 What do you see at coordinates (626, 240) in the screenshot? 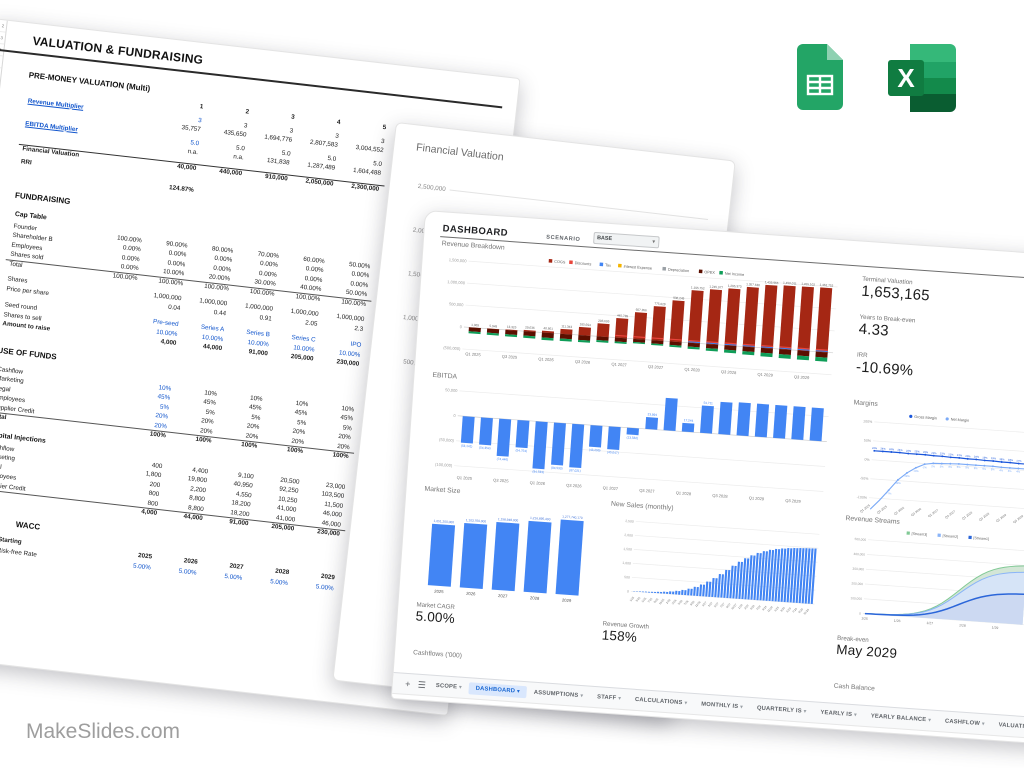
I see `scenario-select: BASE ▾` at bounding box center [626, 240].